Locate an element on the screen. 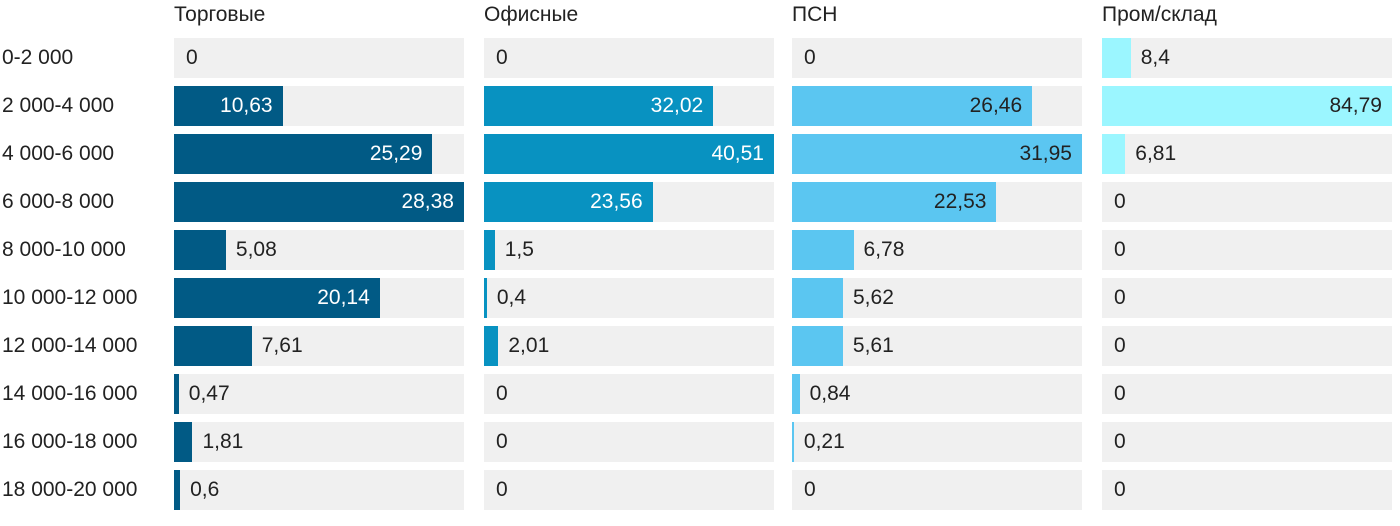 This screenshot has height=526, width=1400. data-label: 8,4 is located at coordinates (1155, 57).